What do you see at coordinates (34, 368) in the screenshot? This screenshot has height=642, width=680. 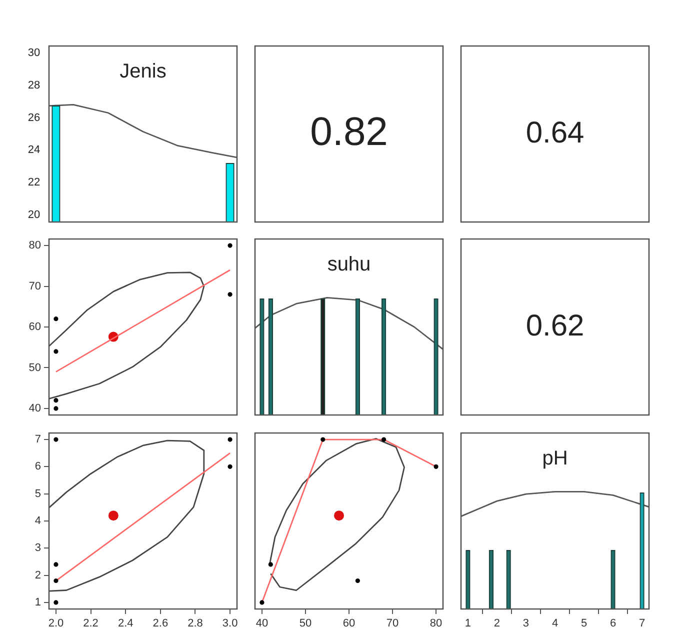 I see `y-tick-label: 50` at bounding box center [34, 368].